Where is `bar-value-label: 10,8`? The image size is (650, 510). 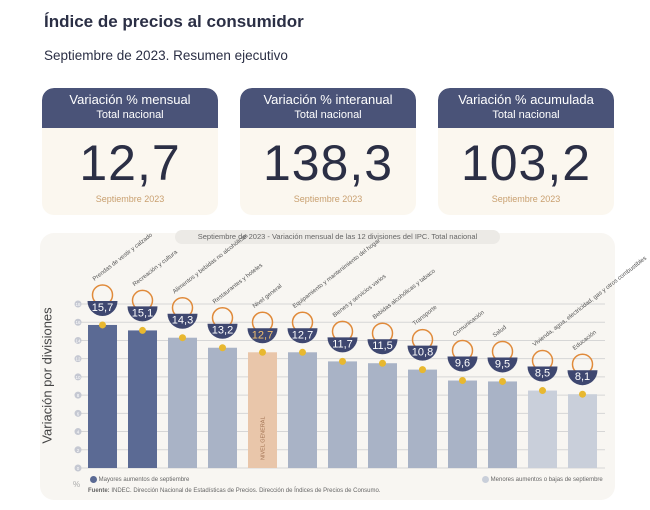
bar-value-label: 10,8 is located at coordinates (422, 353).